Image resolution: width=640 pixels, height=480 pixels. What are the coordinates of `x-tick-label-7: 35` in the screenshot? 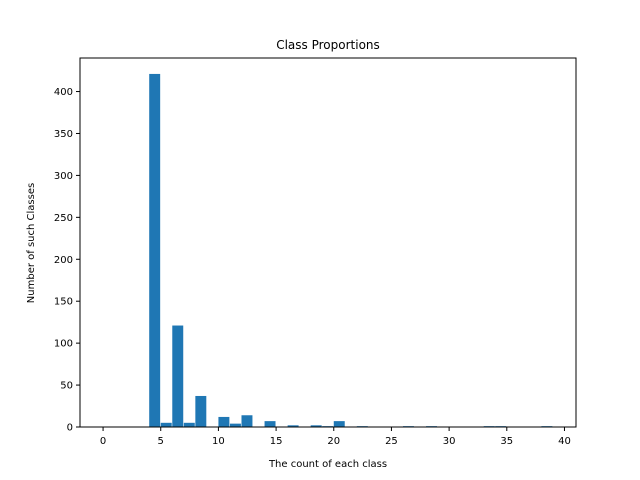 It's located at (506, 441).